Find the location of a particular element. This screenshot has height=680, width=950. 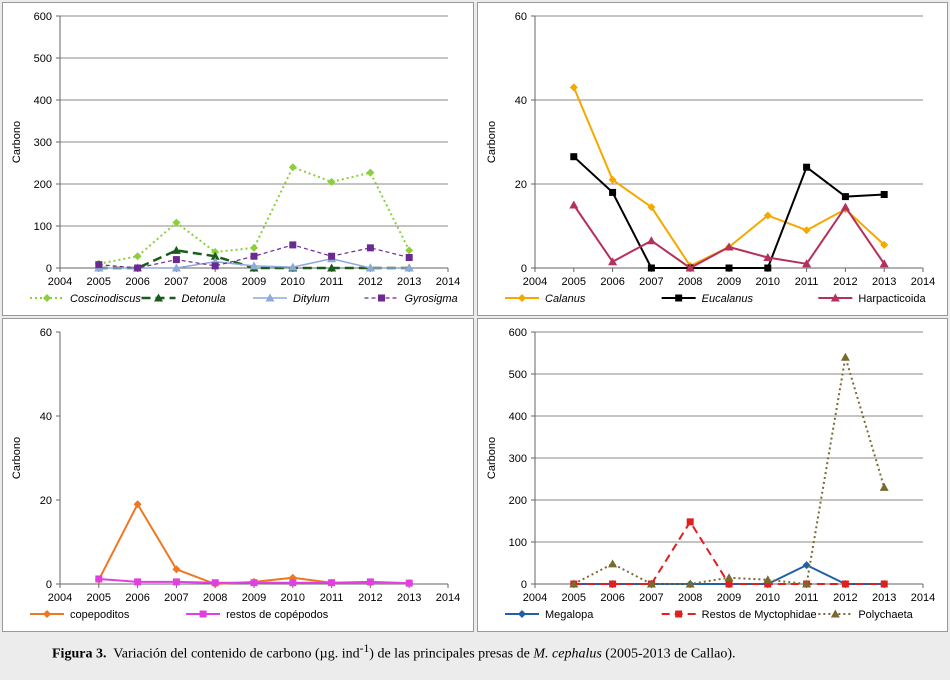

legend-label: Megalopa is located at coordinates (569, 615).